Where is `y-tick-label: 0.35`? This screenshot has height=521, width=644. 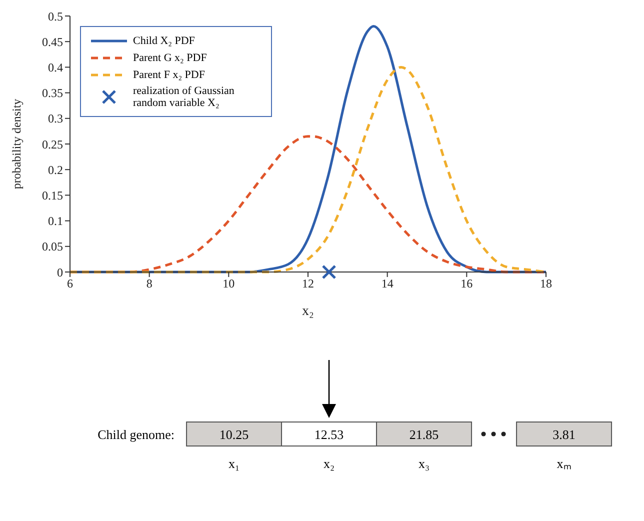 y-tick-label: 0.35 is located at coordinates (52, 93).